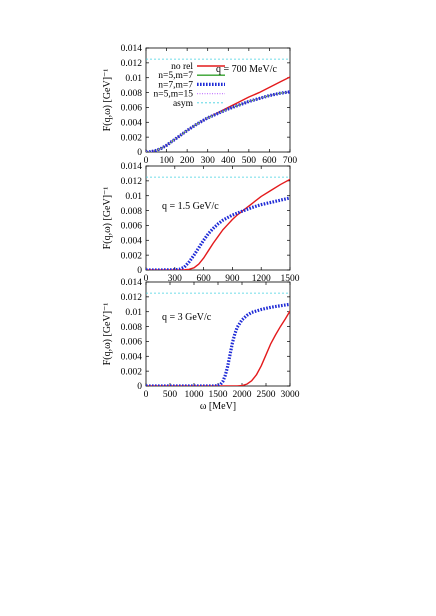  I want to click on x-tick-label: 3000, so click(290, 395).